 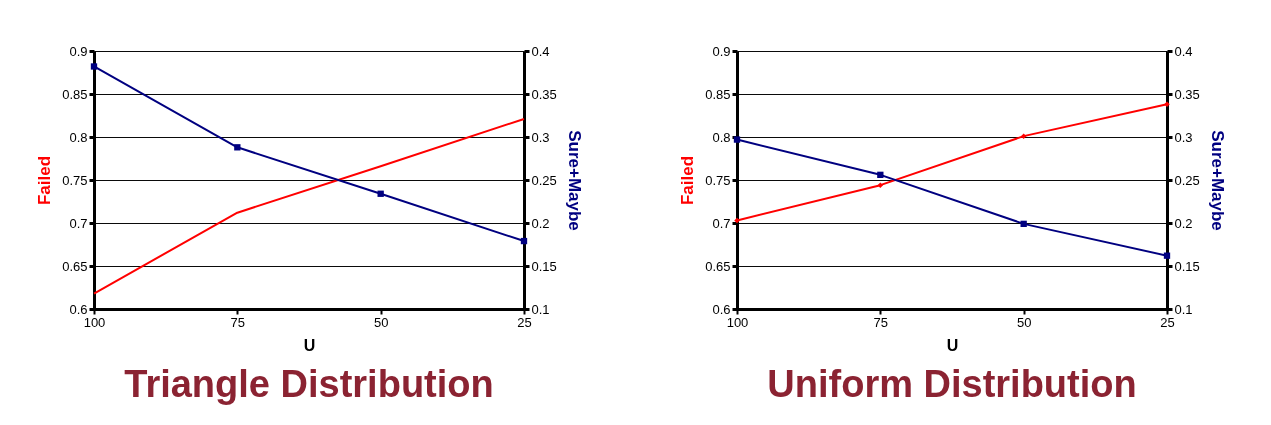 What do you see at coordinates (952, 384) in the screenshot?
I see `text: Uniform Distribution` at bounding box center [952, 384].